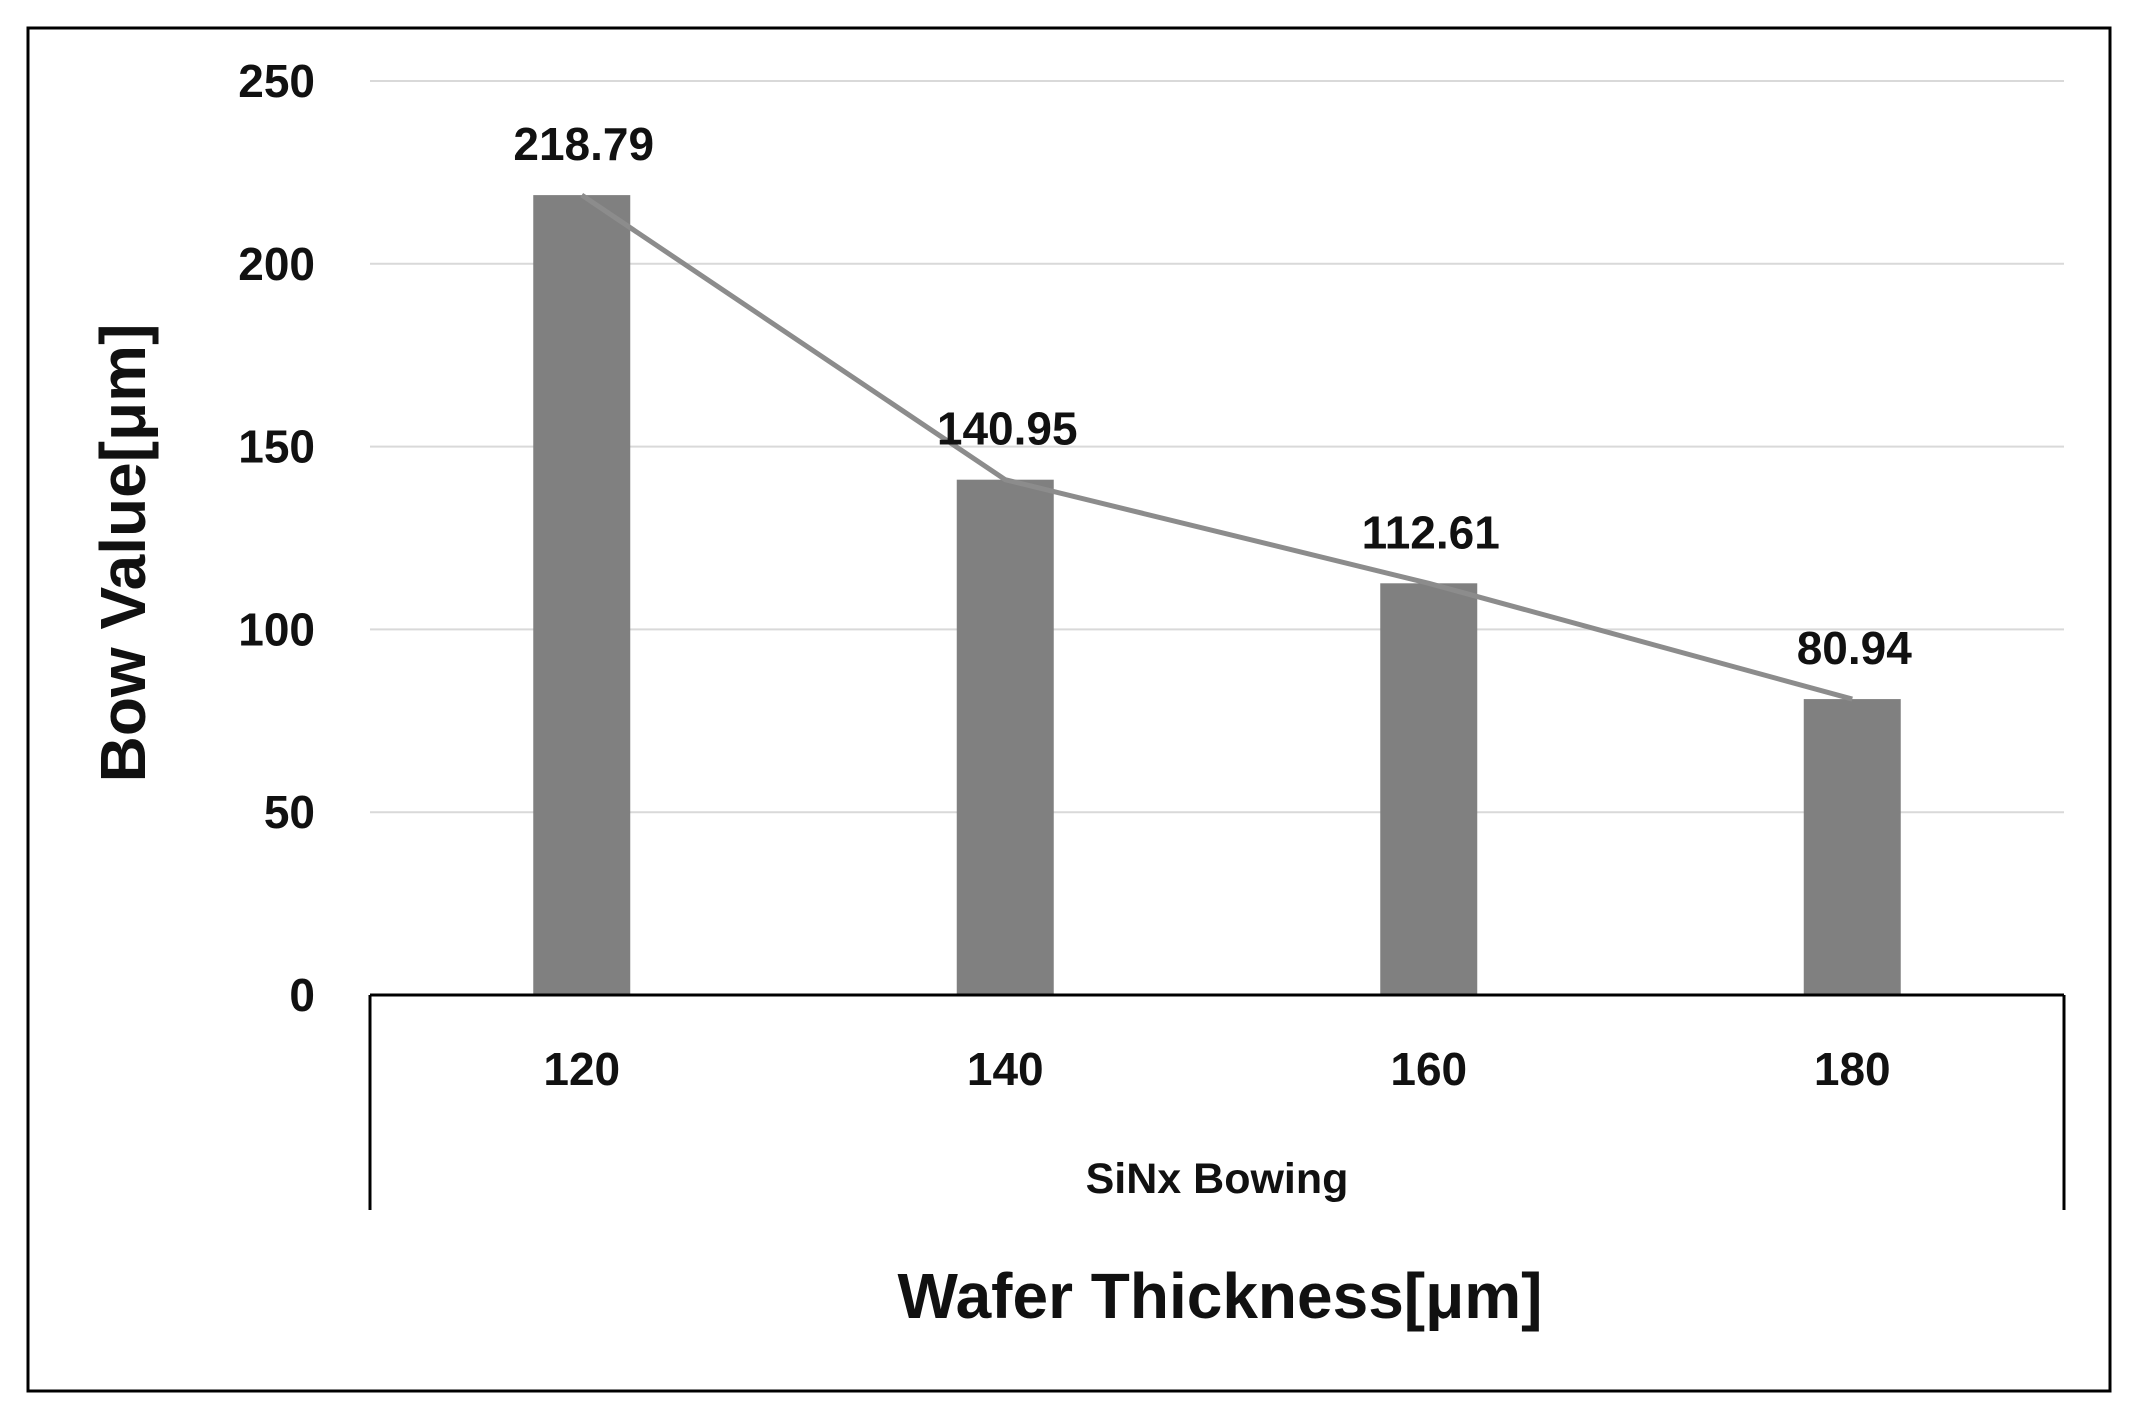 The height and width of the screenshot is (1410, 2139). What do you see at coordinates (302, 995) in the screenshot?
I see `y-tick-label-0: 0` at bounding box center [302, 995].